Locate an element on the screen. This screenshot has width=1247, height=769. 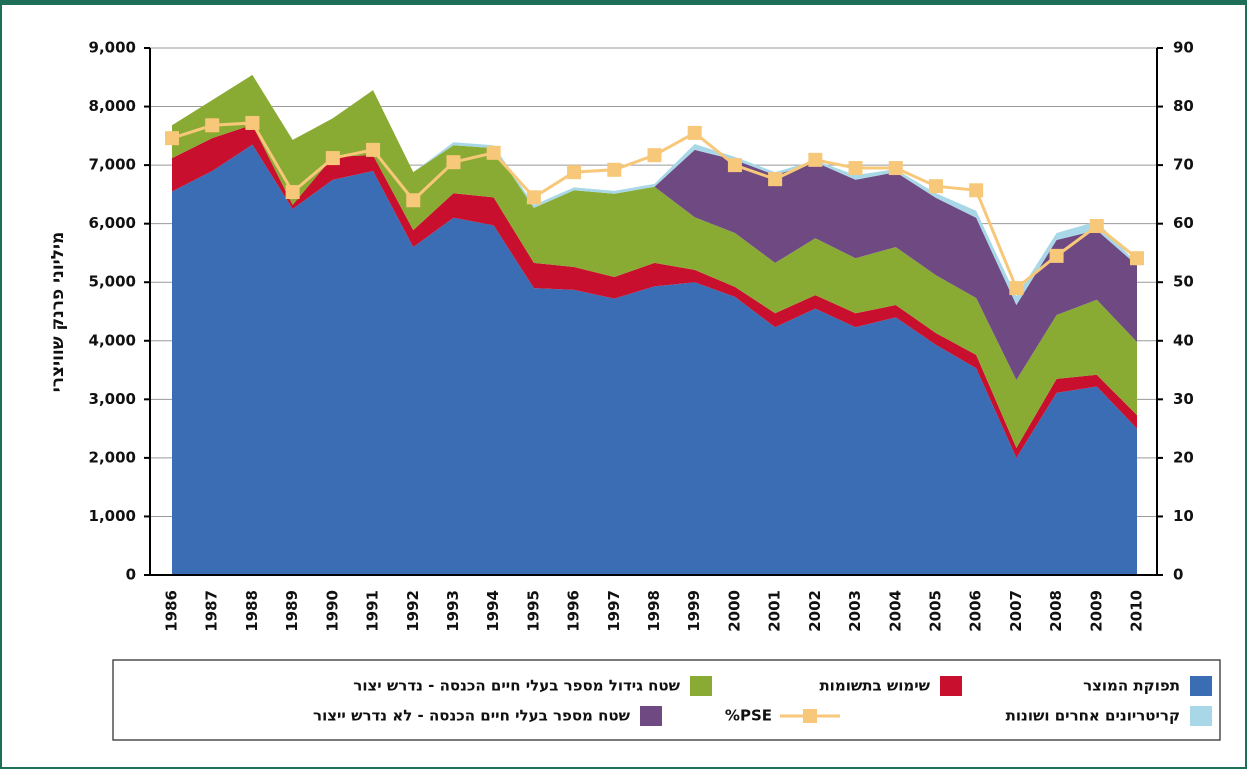
y2-tick-label: 30 is located at coordinates (1183, 399).